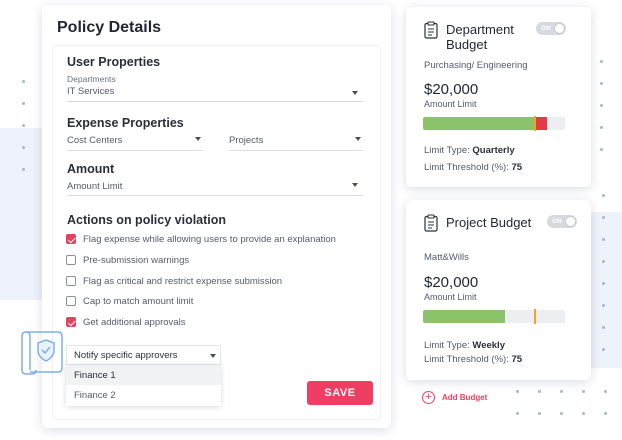  Describe the element at coordinates (126, 355) in the screenshot. I see `notify-approvers-value: Notify specific approvers` at that location.